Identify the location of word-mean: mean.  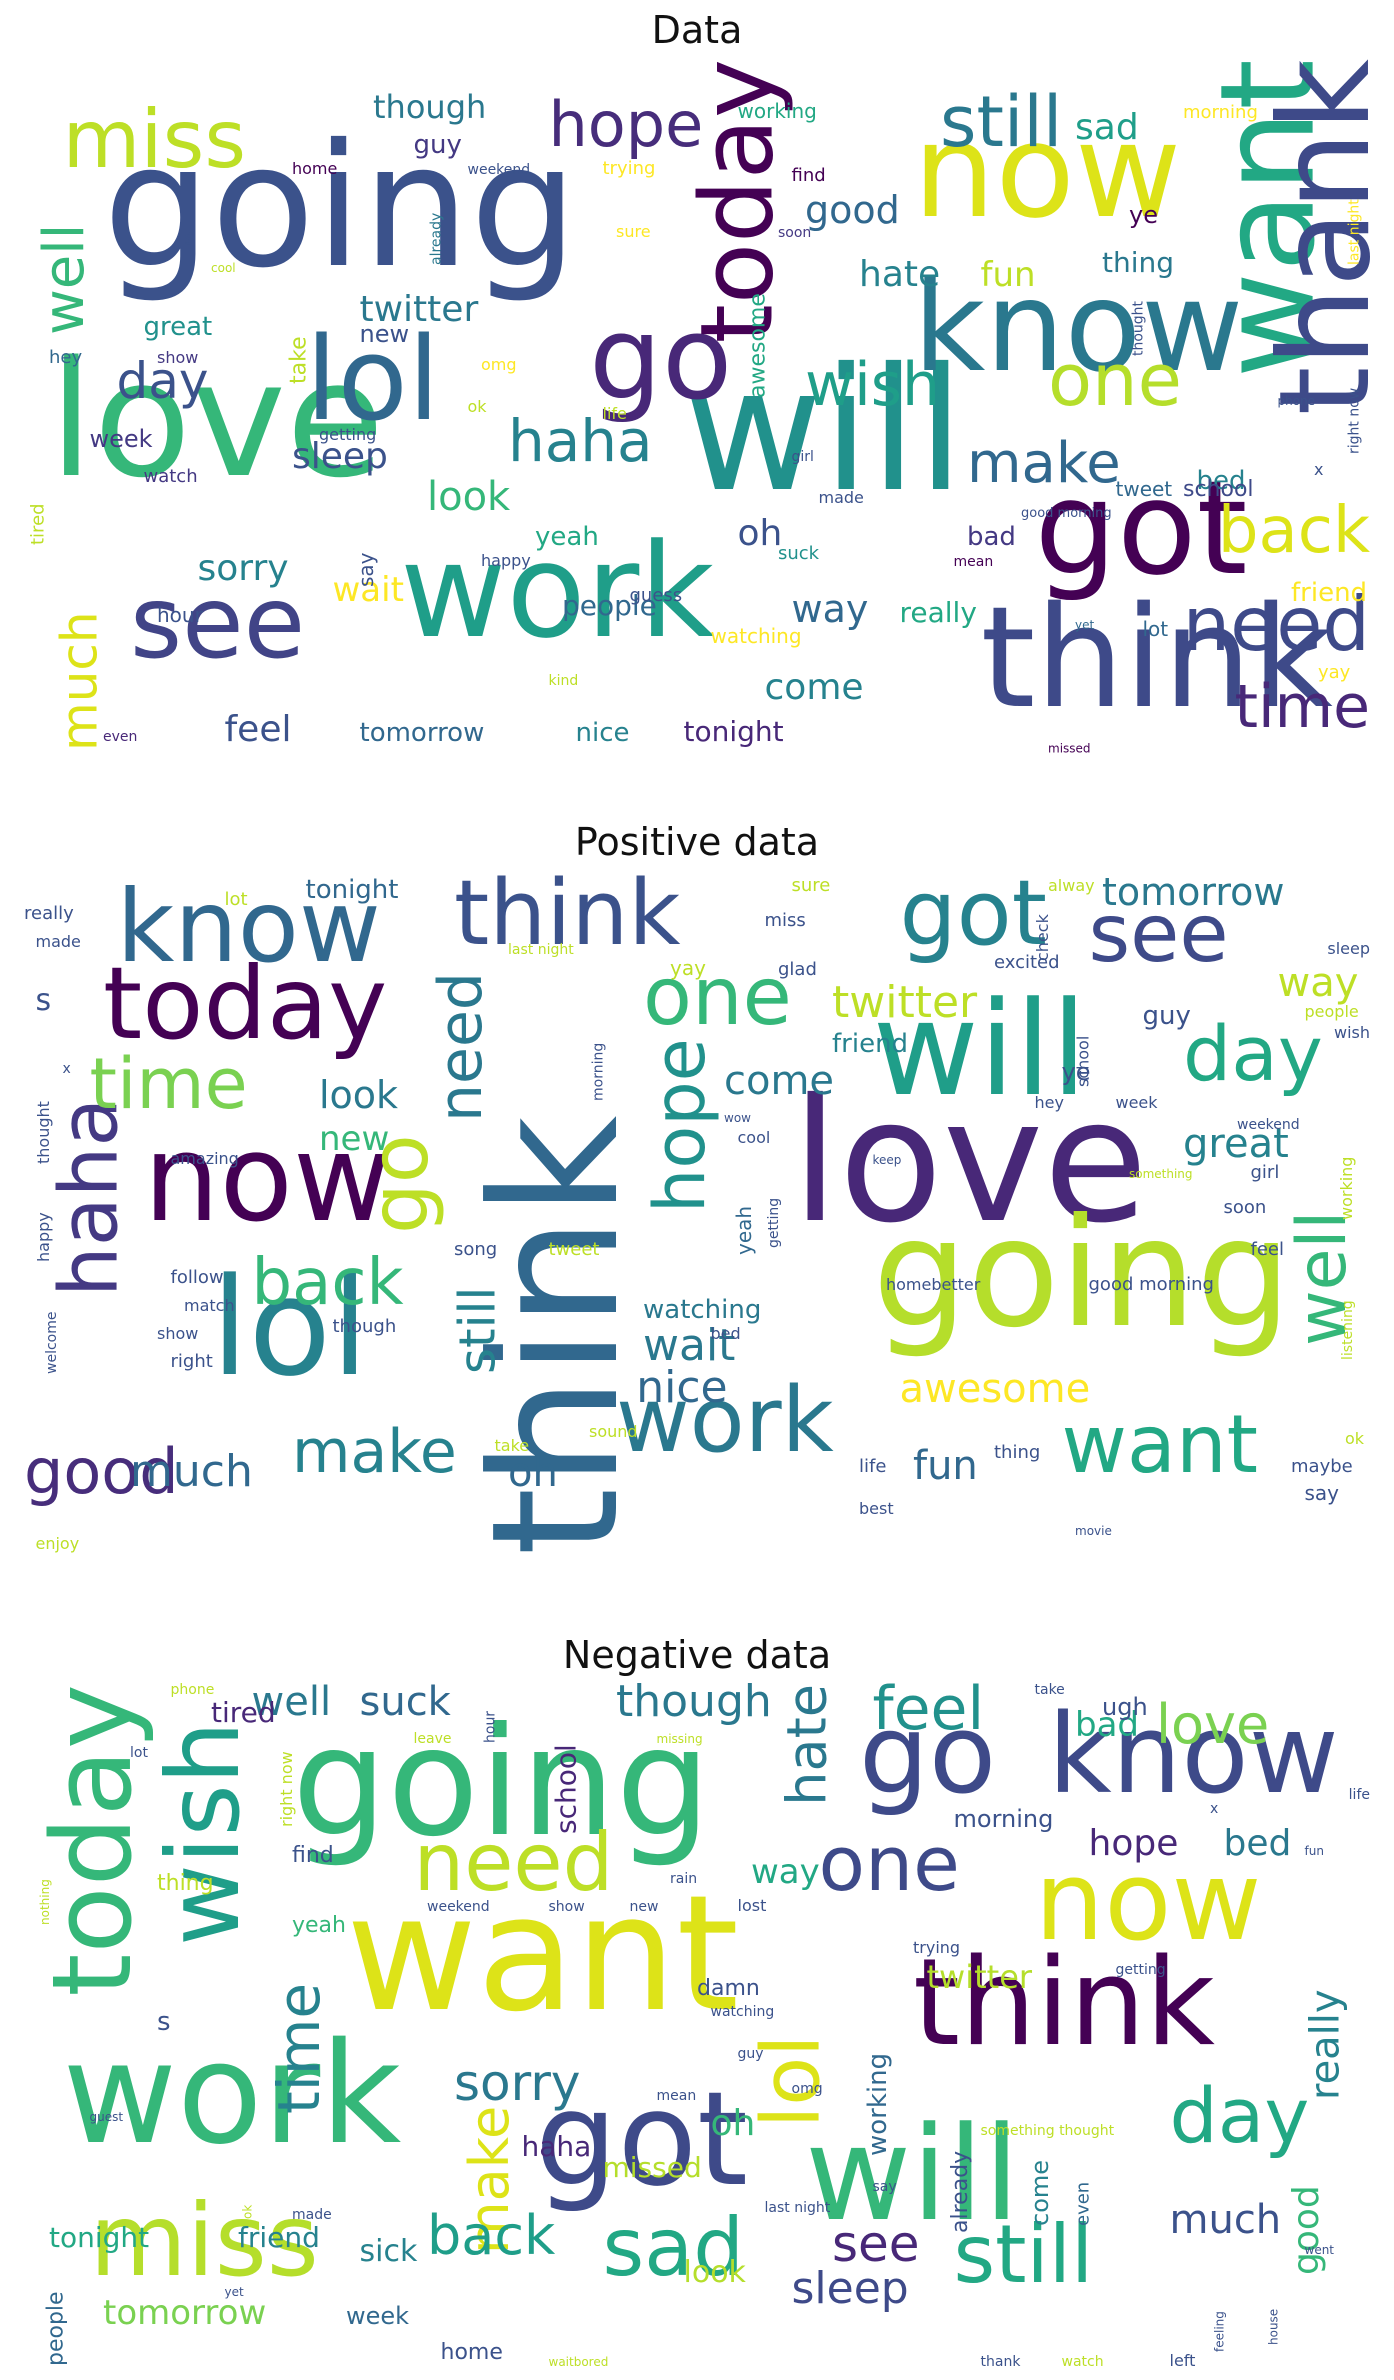
(677, 2096).